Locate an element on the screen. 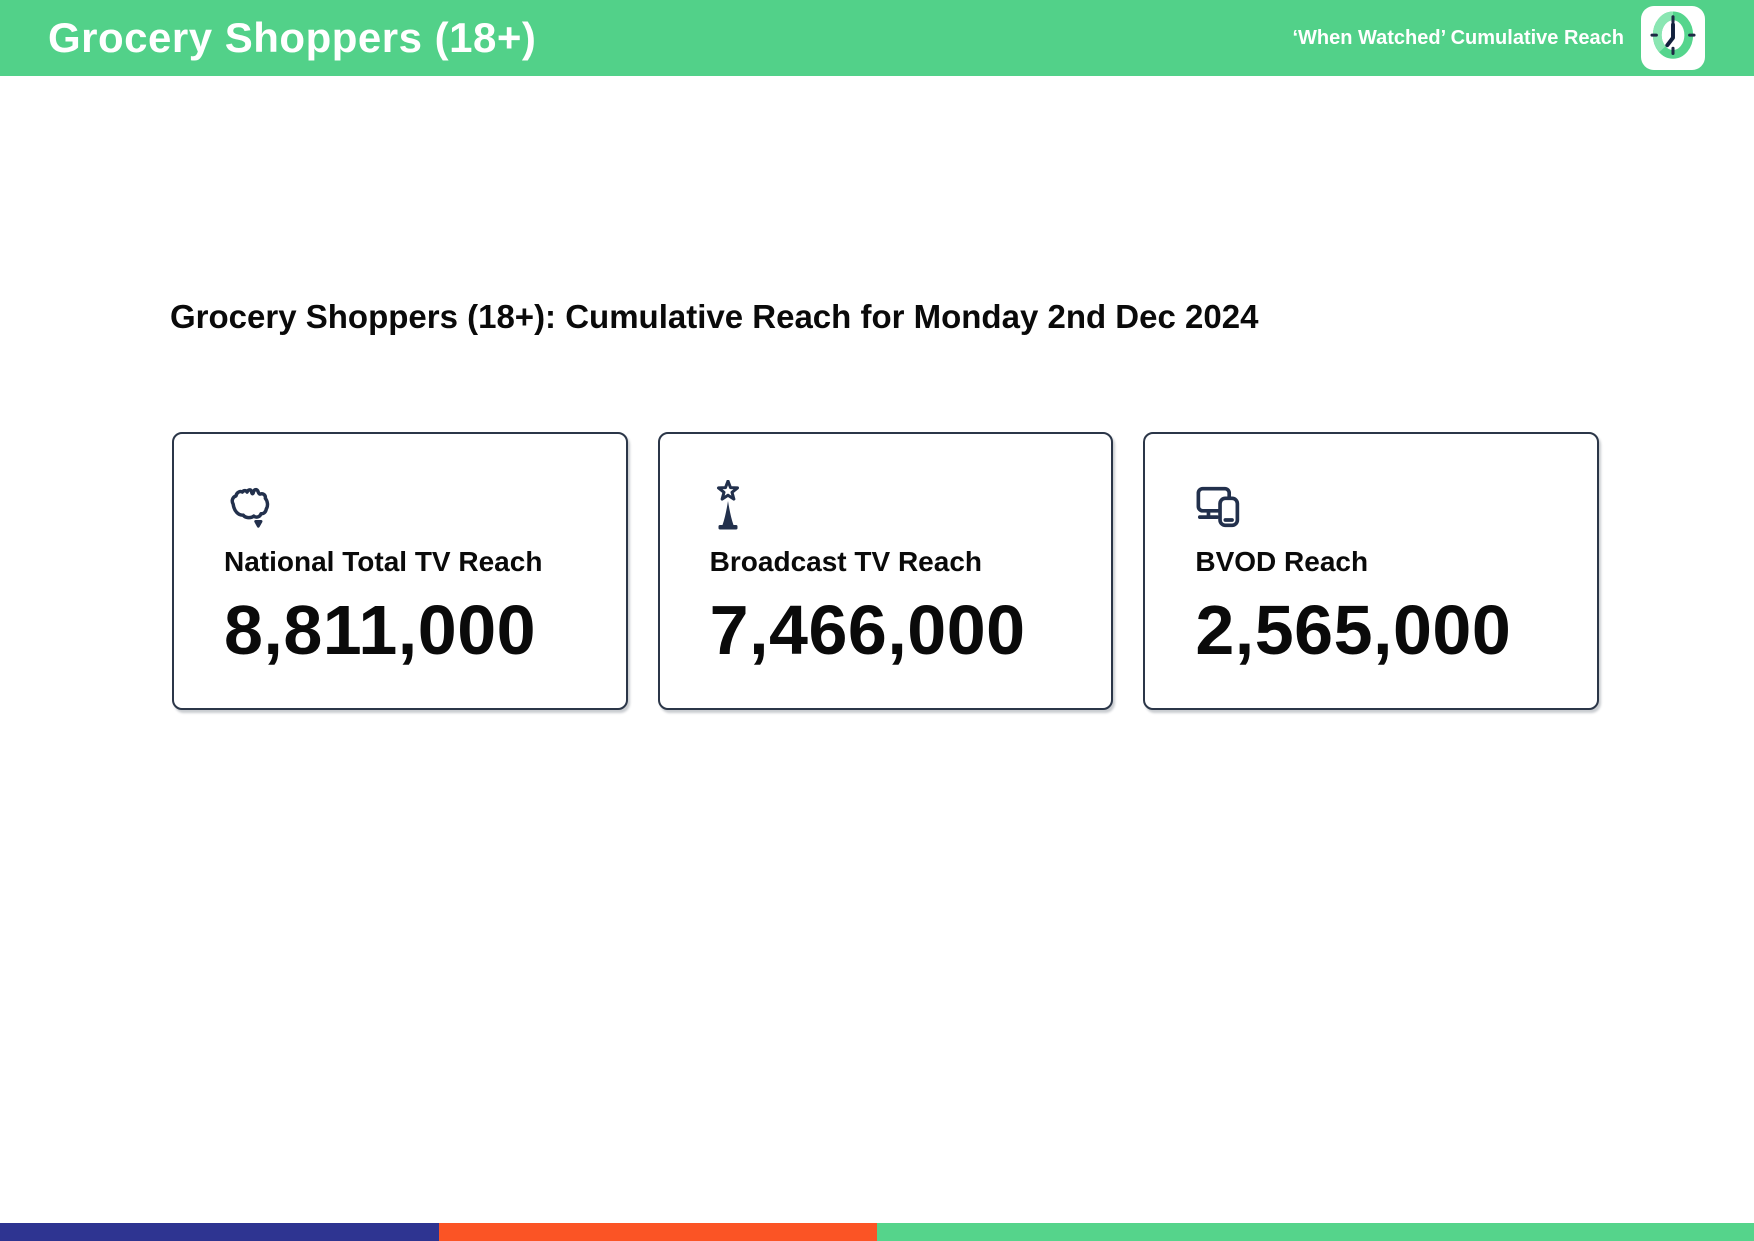 This screenshot has height=1241, width=1754. card-label: National Total TV Reach is located at coordinates (383, 561).